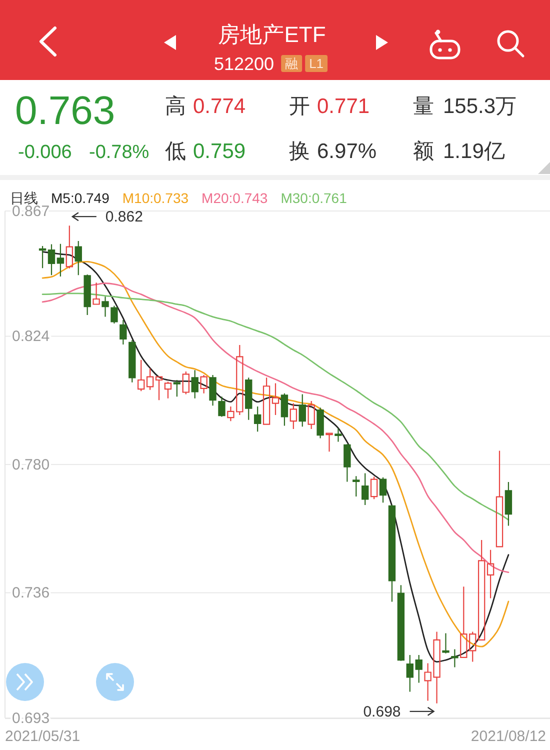 Image resolution: width=550 pixels, height=750 pixels. Describe the element at coordinates (175, 151) in the screenshot. I see `text: 低` at that location.